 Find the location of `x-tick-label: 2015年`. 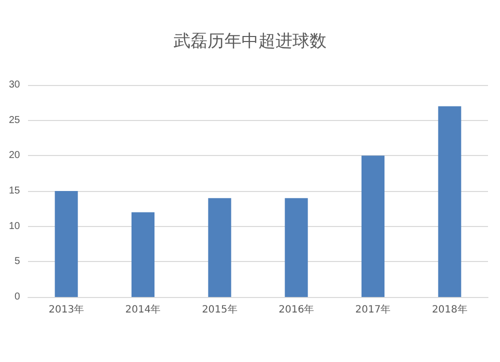

x-tick-label: 2015年 is located at coordinates (220, 310).